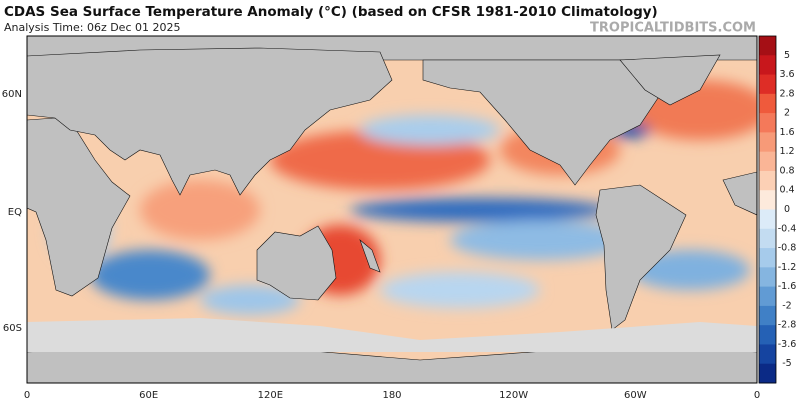  I want to click on colorbar-frame, so click(767, 209).